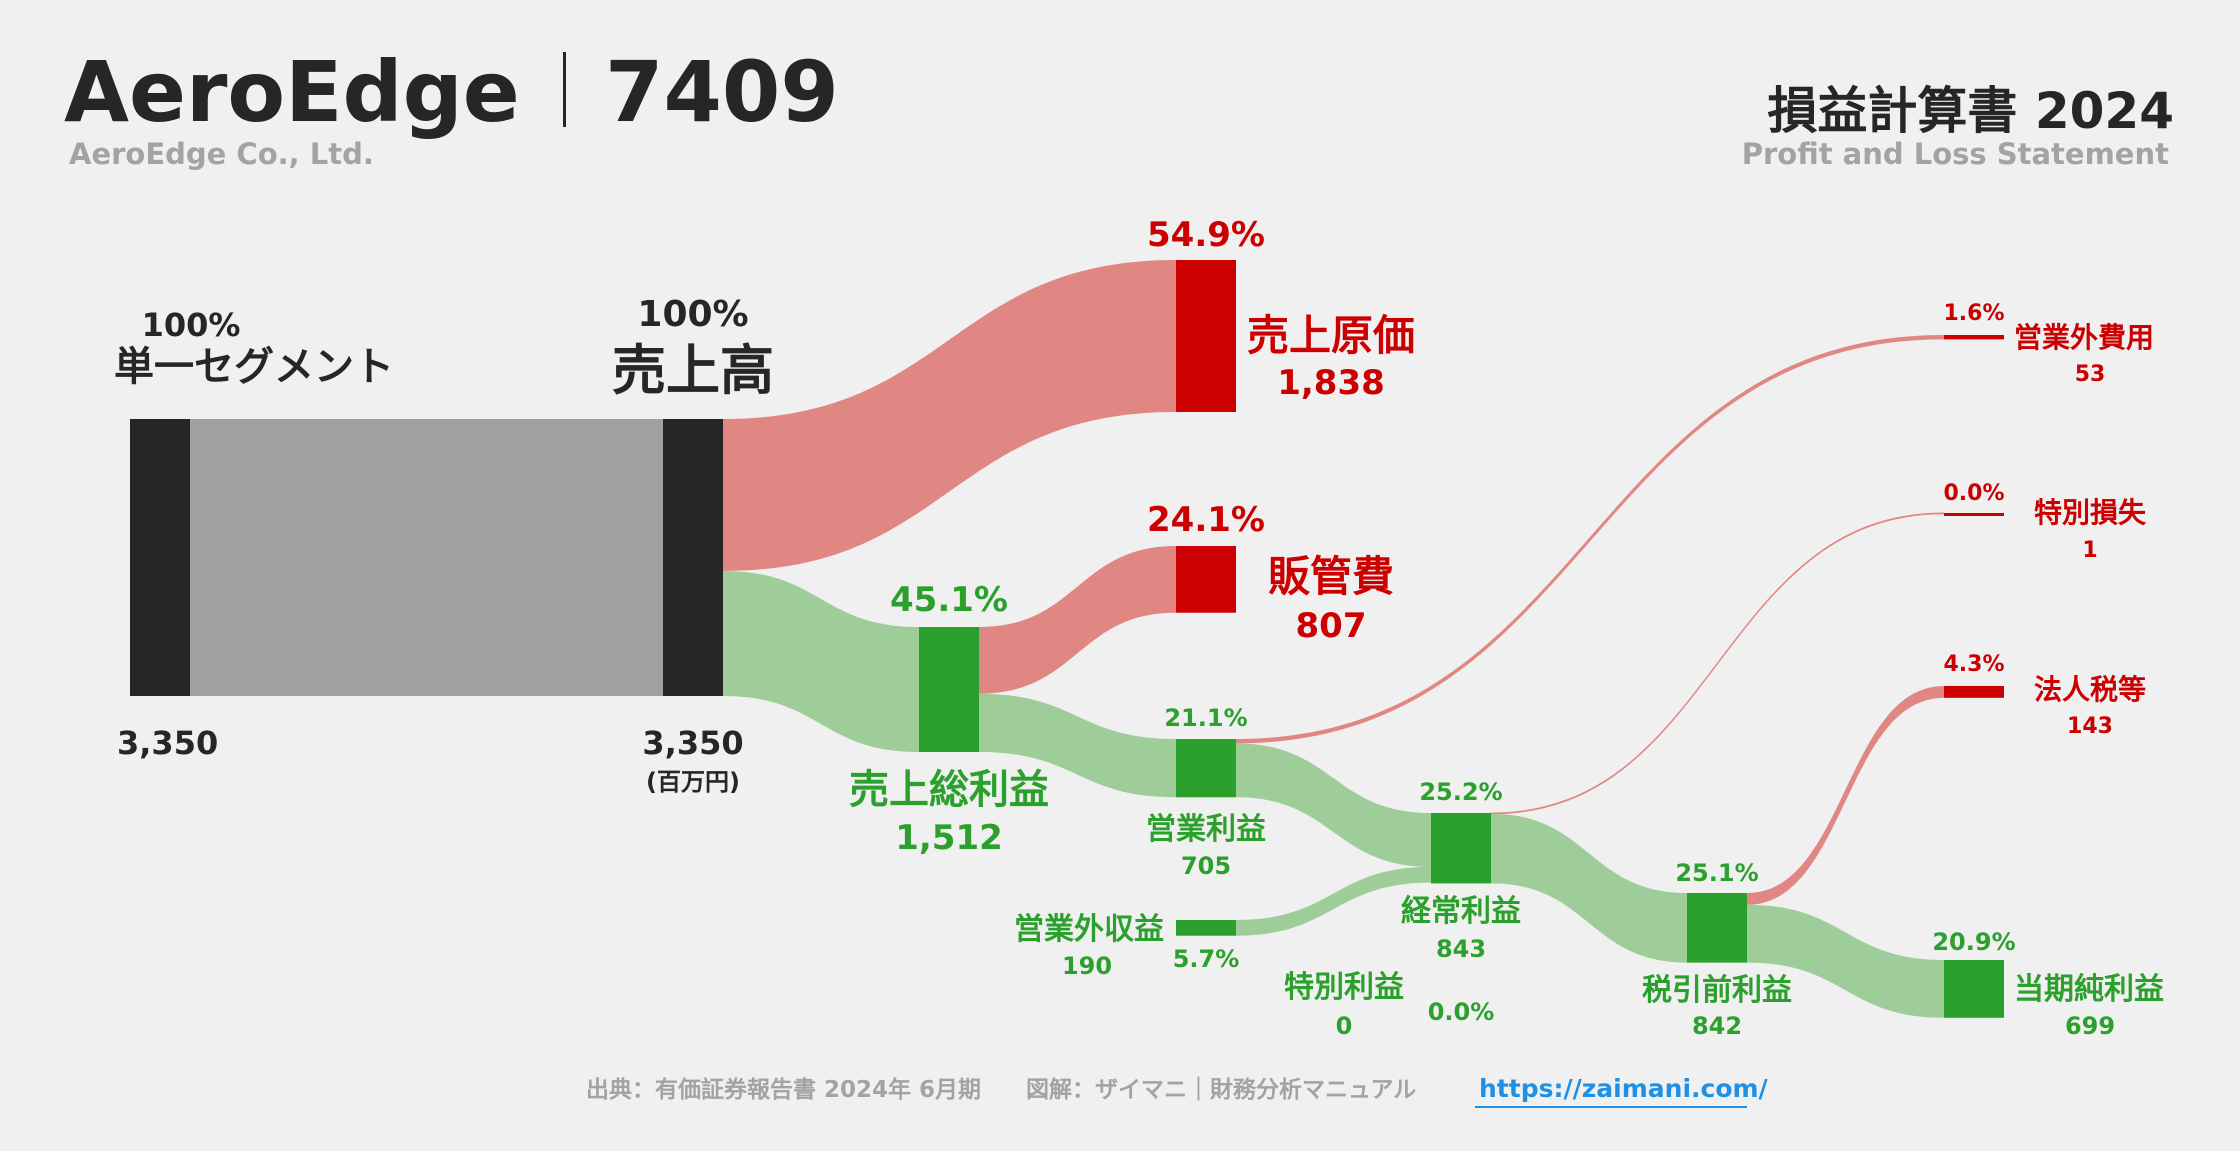 Image resolution: width=2240 pixels, height=1151 pixels. Describe the element at coordinates (1331, 335) in the screenshot. I see `cogs-label: 売上原価` at that location.